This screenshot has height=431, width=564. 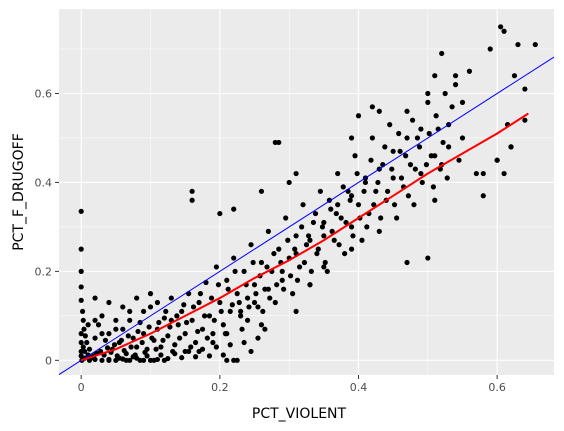 I want to click on y-tick-label: 0, so click(x=48, y=360).